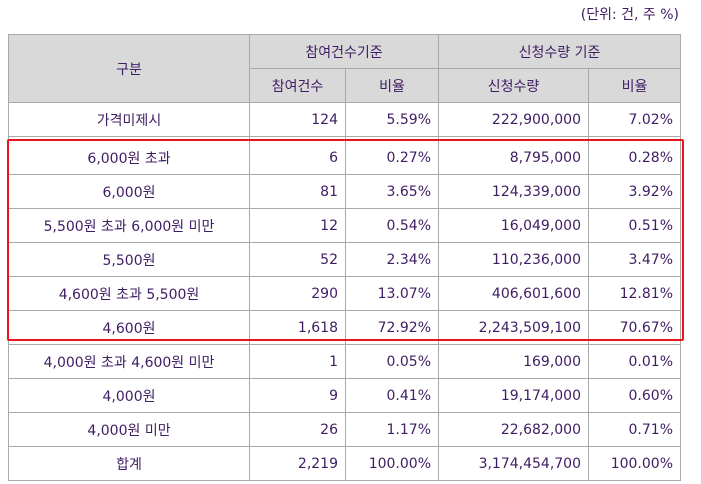 The height and width of the screenshot is (484, 701). I want to click on row-category: 4,000원 미만, so click(129, 429).